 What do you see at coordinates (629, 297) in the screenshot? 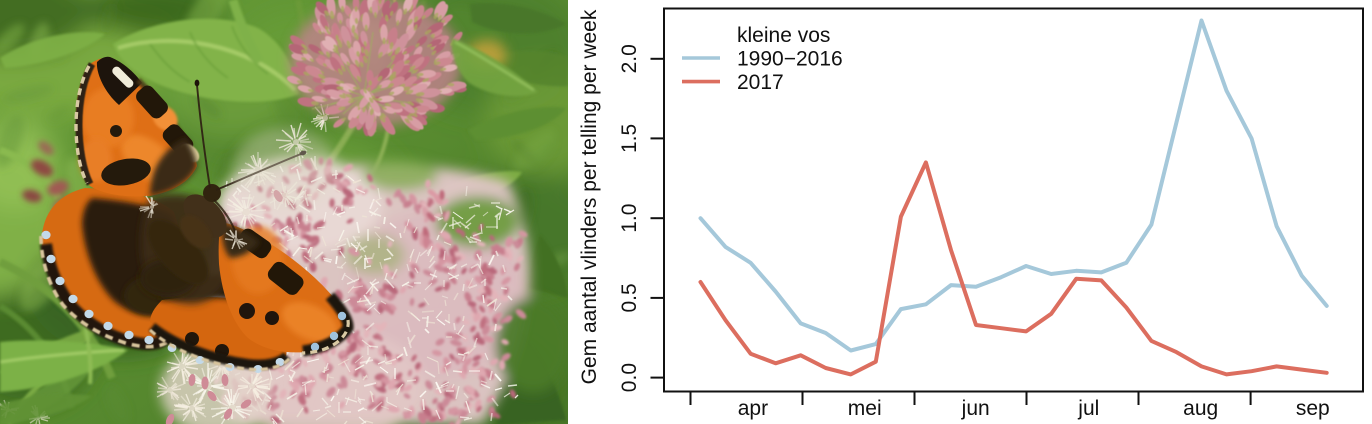
I see `svg-text: 0.5` at bounding box center [629, 297].